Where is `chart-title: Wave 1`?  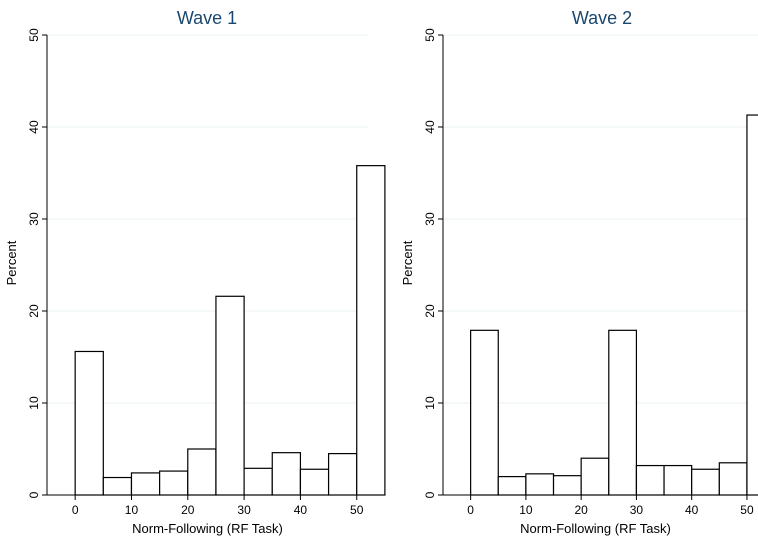
chart-title: Wave 1 is located at coordinates (207, 18).